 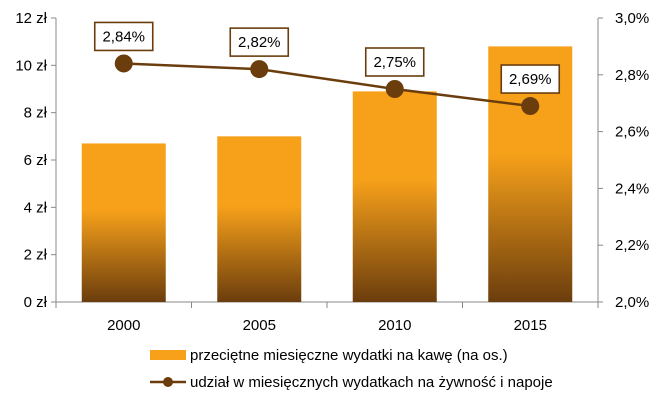 What do you see at coordinates (168, 382) in the screenshot?
I see `legend-marker-line` at bounding box center [168, 382].